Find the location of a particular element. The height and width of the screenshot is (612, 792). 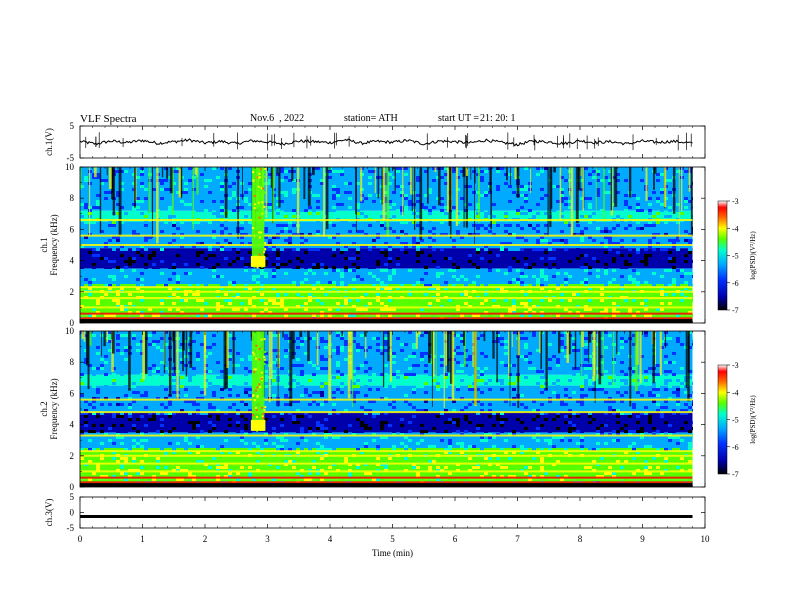

burst-cell is located at coordinates (254, 255).